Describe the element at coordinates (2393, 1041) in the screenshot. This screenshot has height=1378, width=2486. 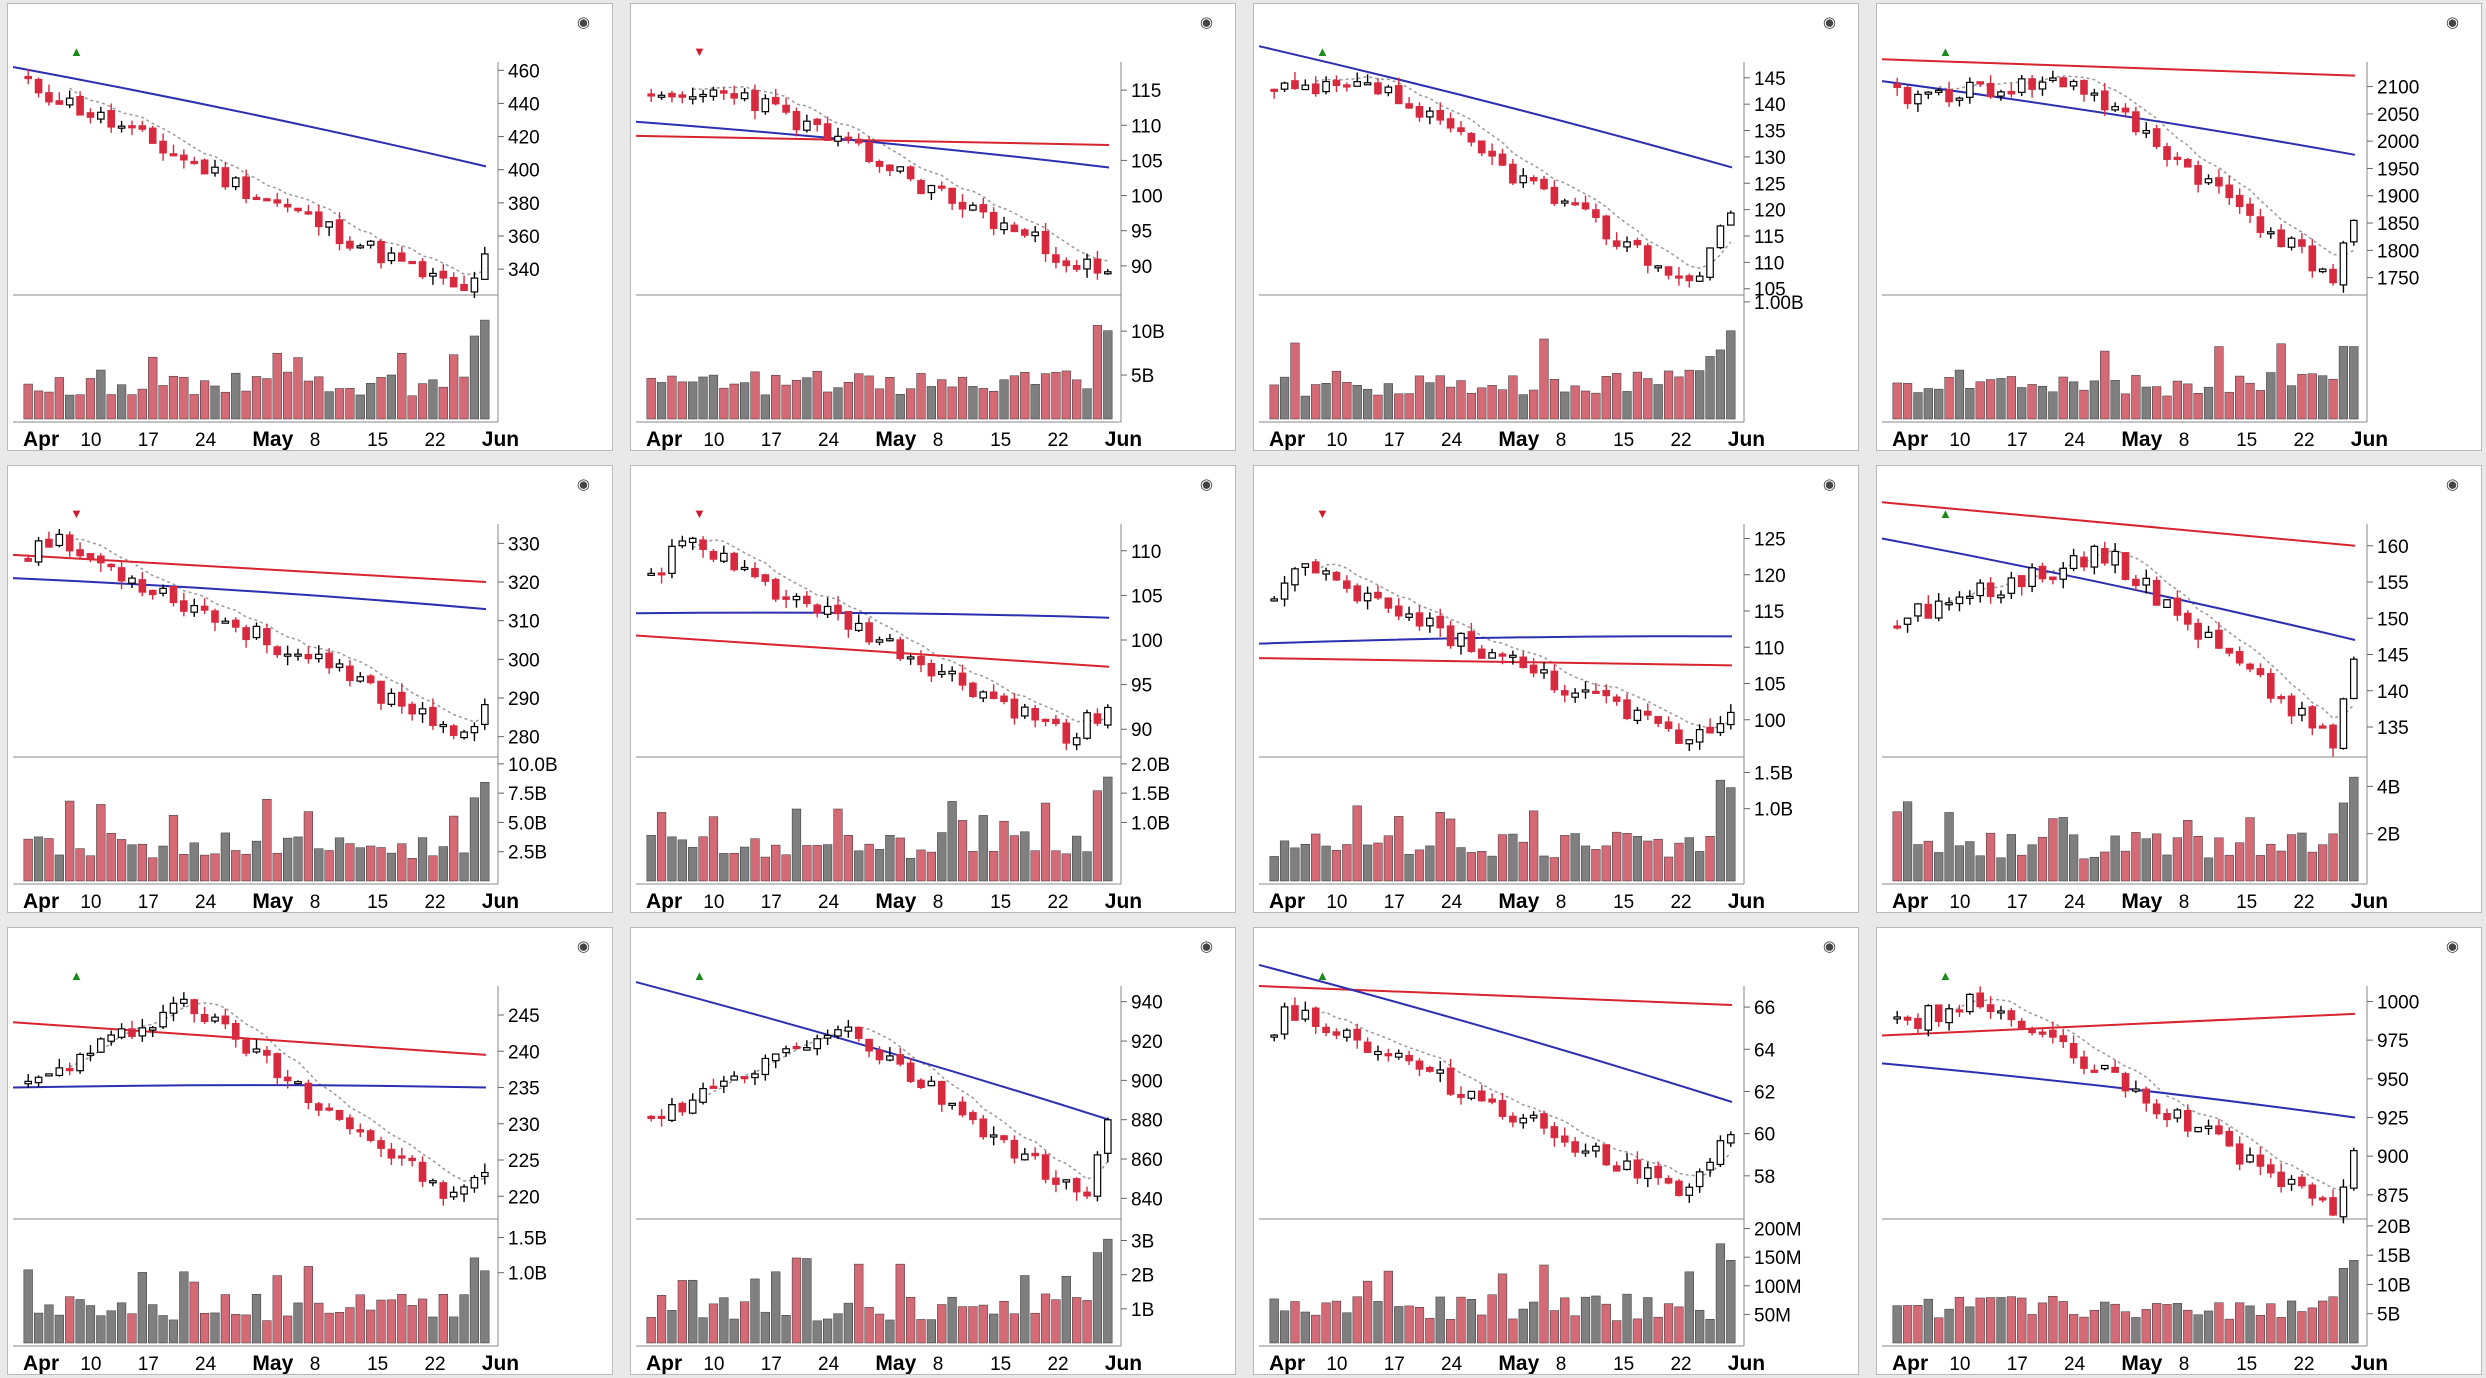
I see `price-tick-label: 975` at that location.